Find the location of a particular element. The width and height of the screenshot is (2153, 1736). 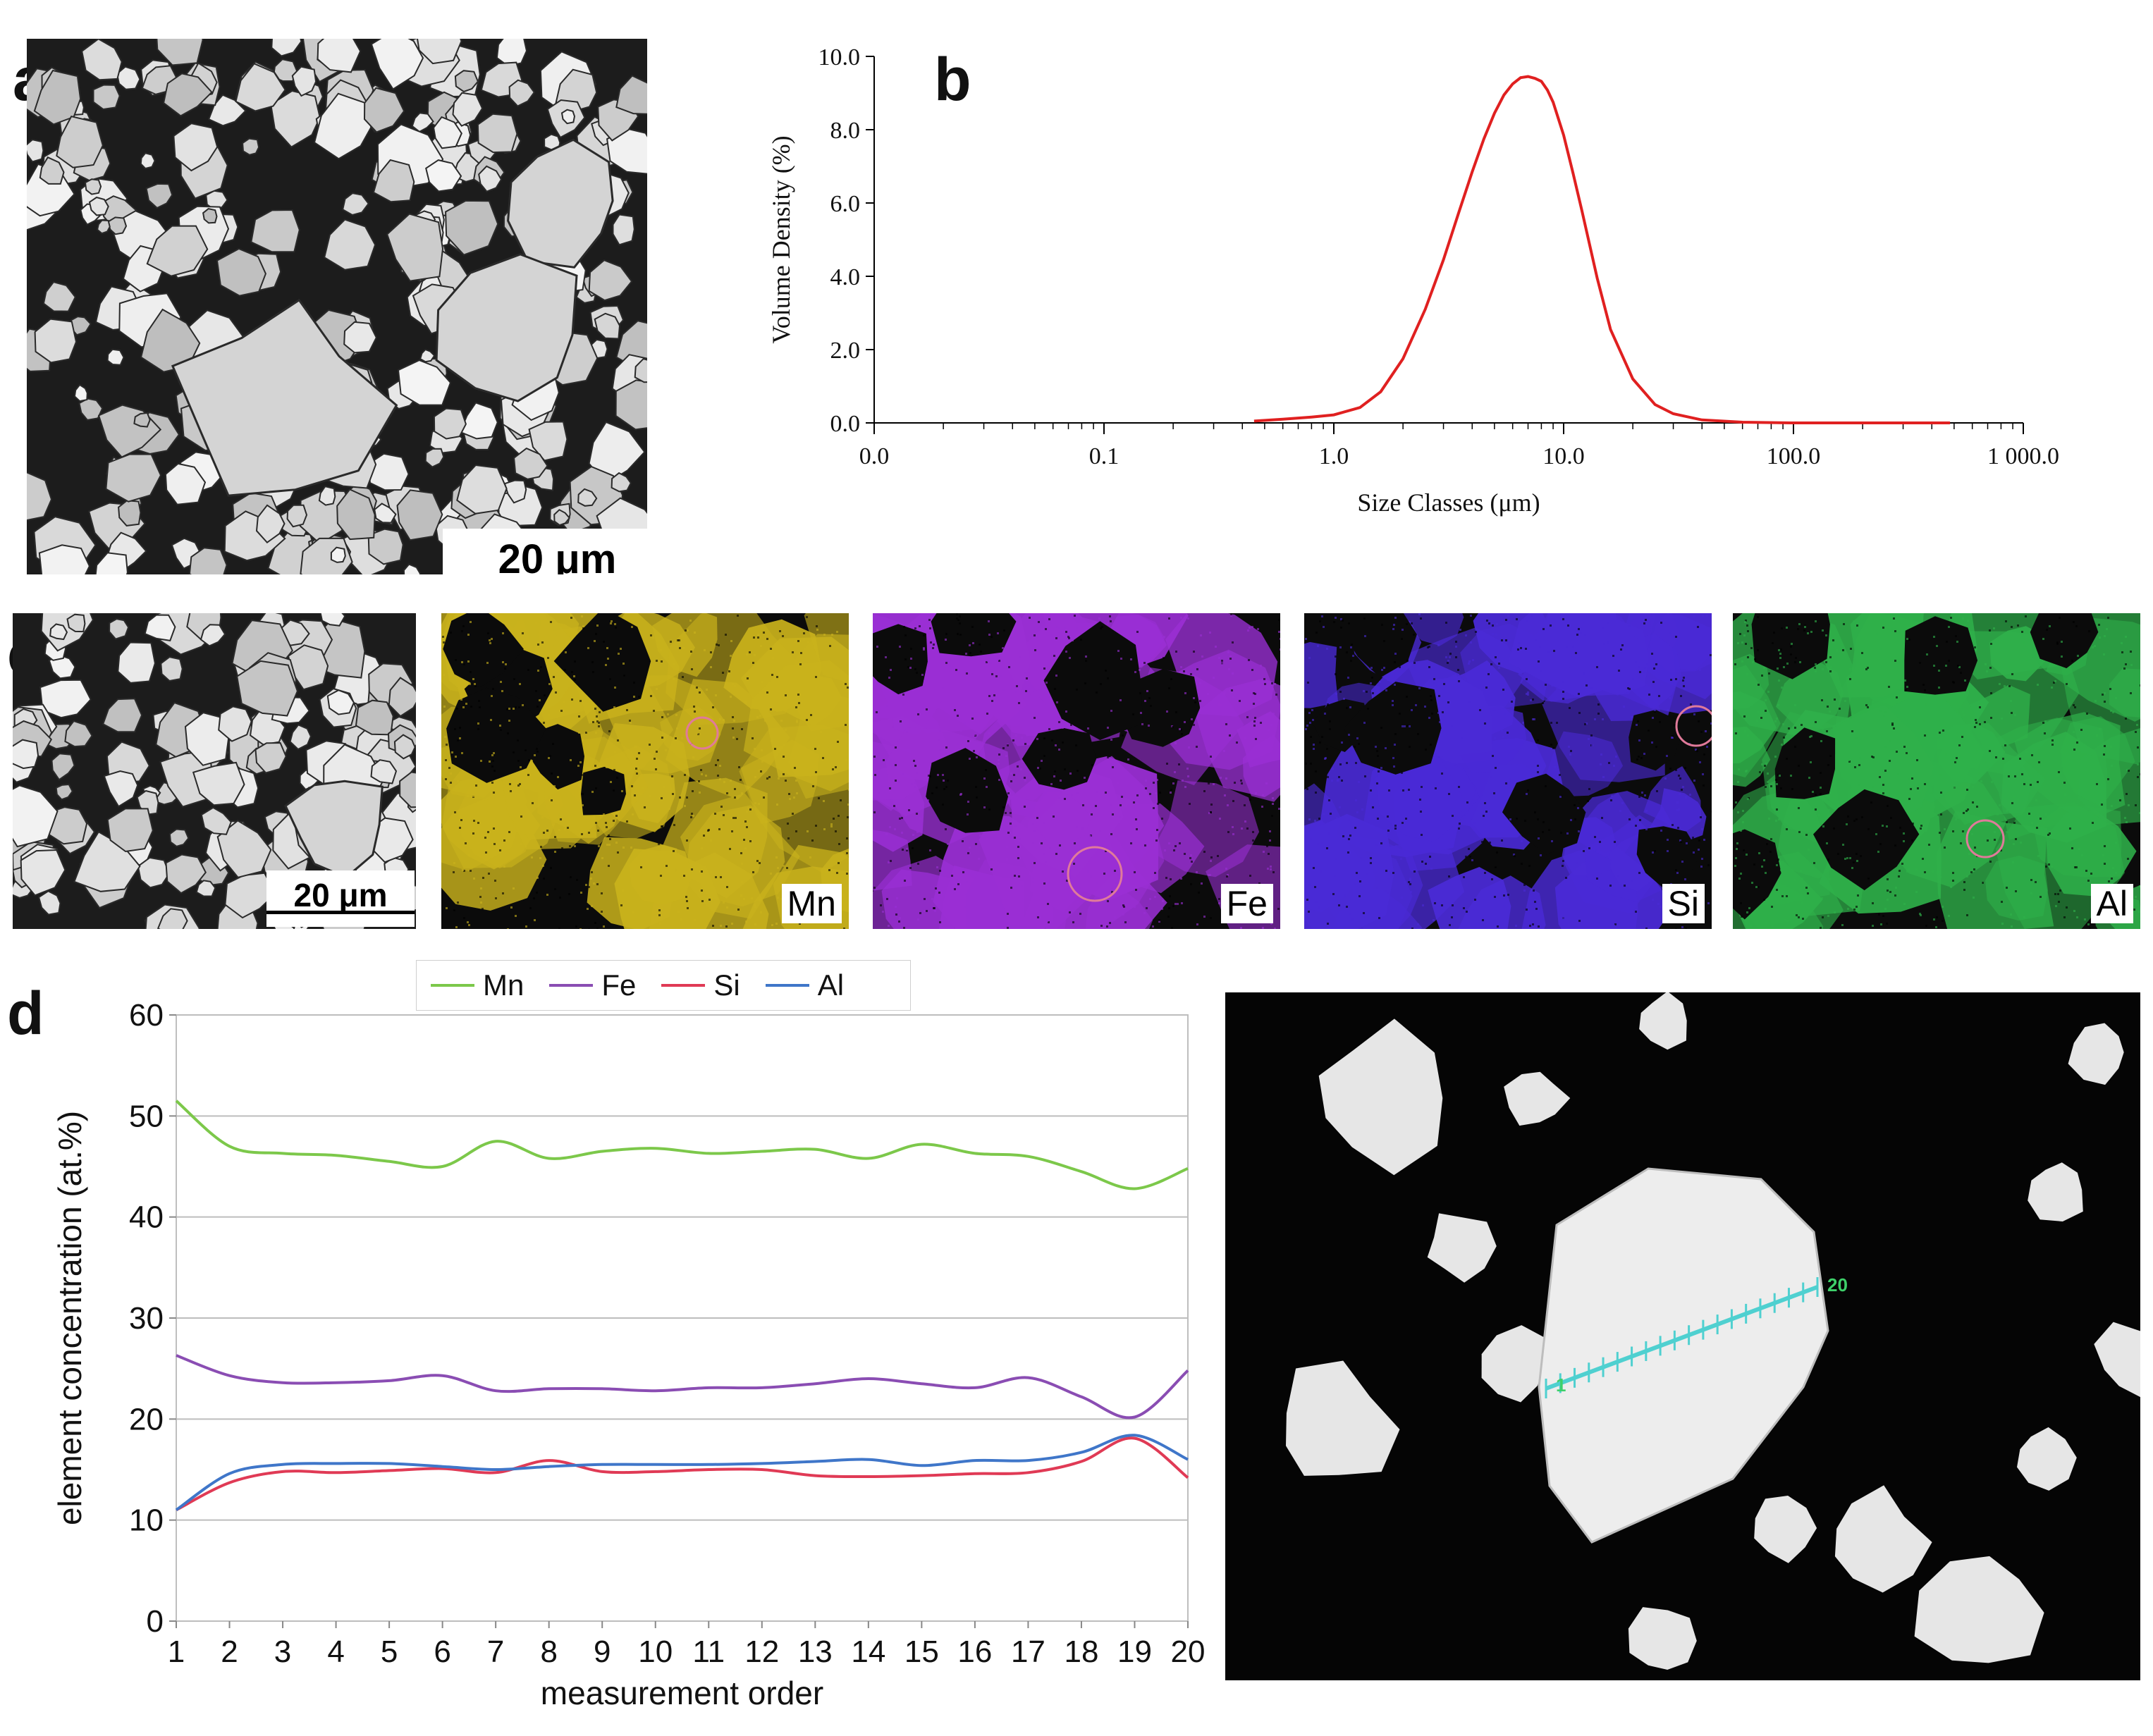

eds-signal-region is located at coordinates (1258, 739).